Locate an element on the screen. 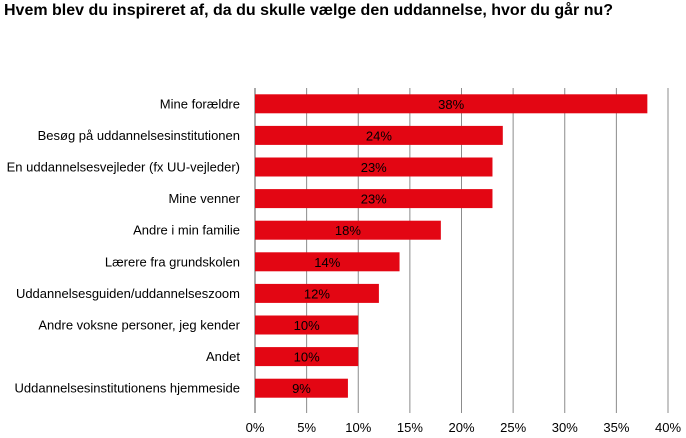  data-label: 18% is located at coordinates (348, 230).